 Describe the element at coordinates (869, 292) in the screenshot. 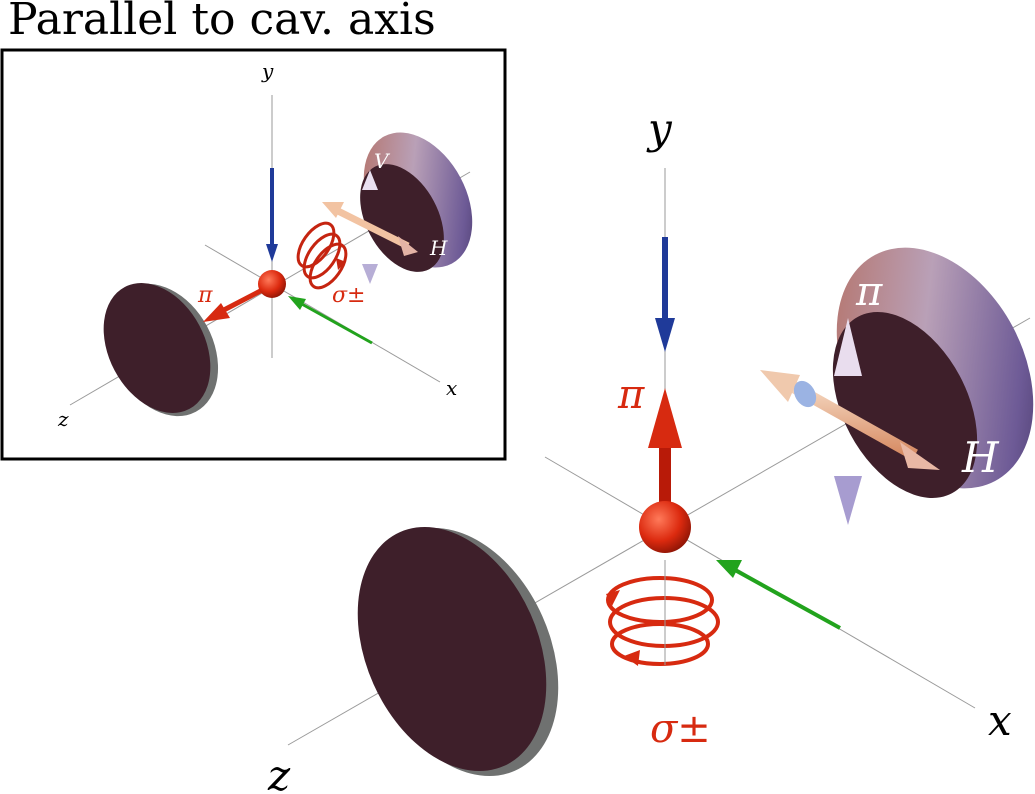

I see `main-pi-mirror-label: π` at that location.